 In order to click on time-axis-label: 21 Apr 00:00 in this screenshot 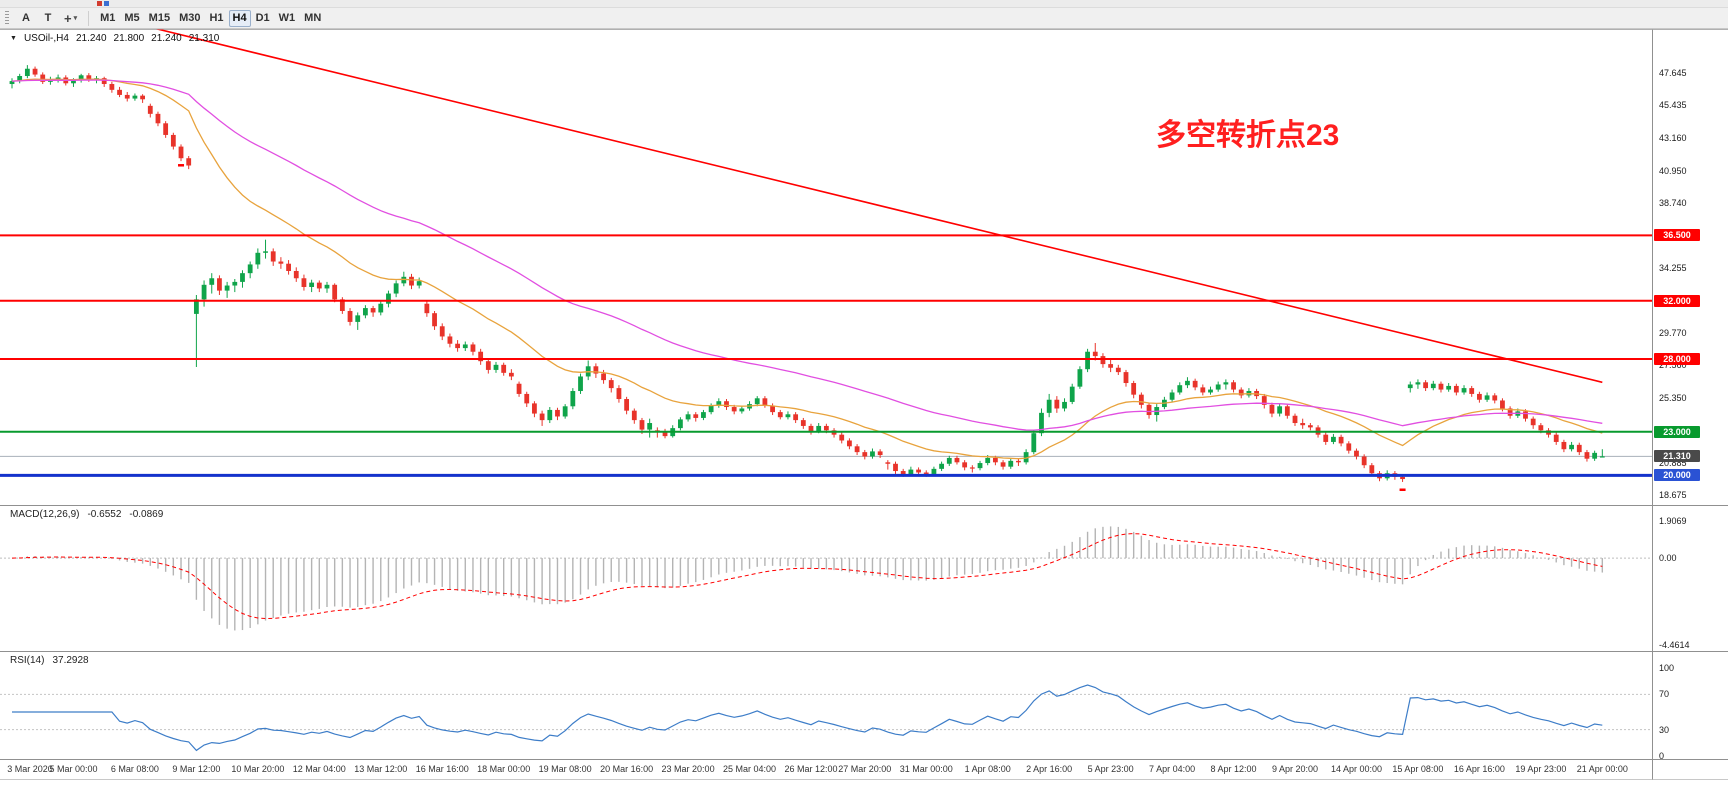, I will do `click(1602, 769)`.